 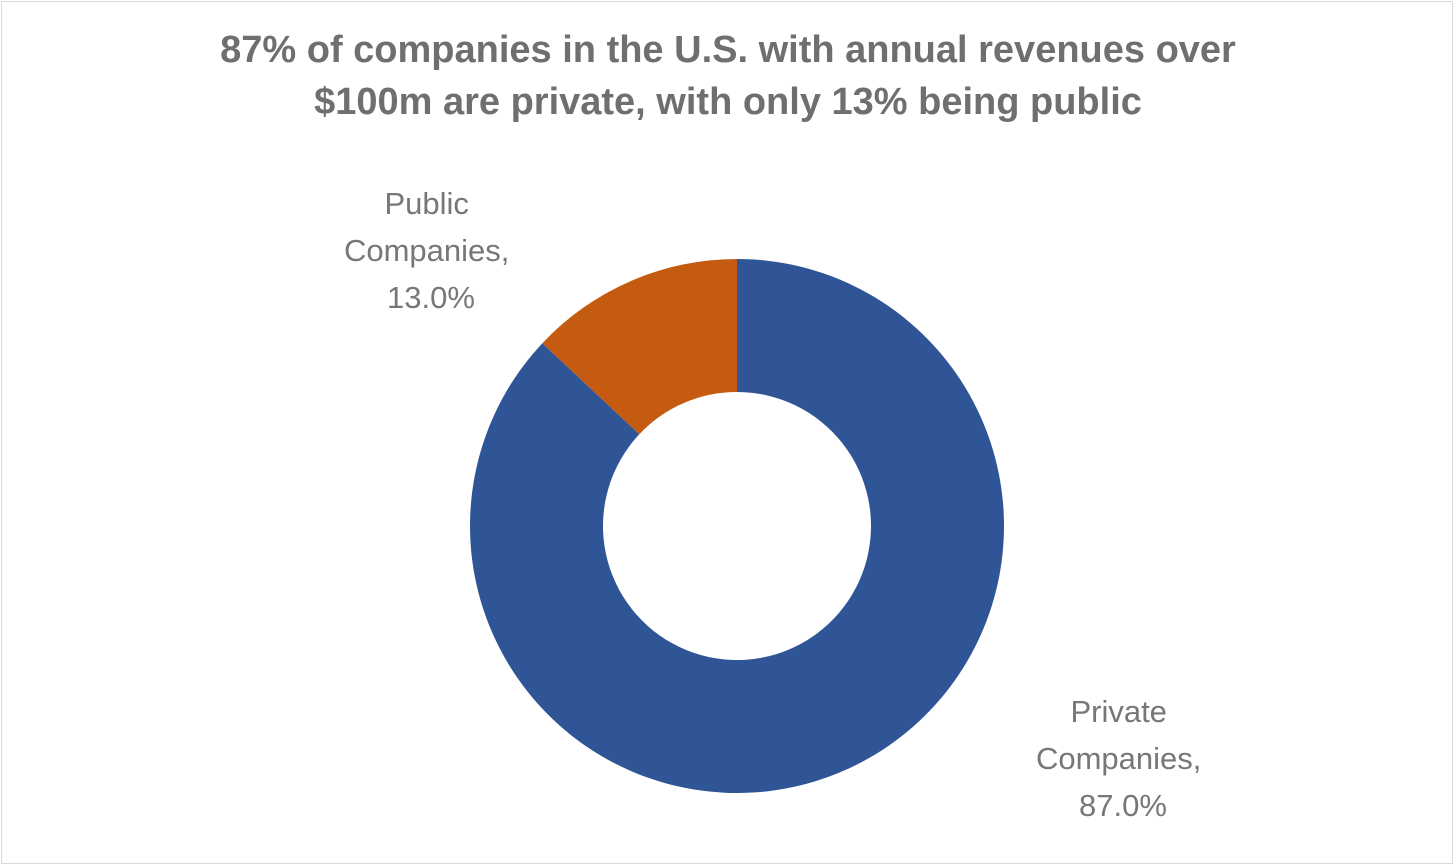 I want to click on private-label-line-1: Private, so click(x=1118, y=711).